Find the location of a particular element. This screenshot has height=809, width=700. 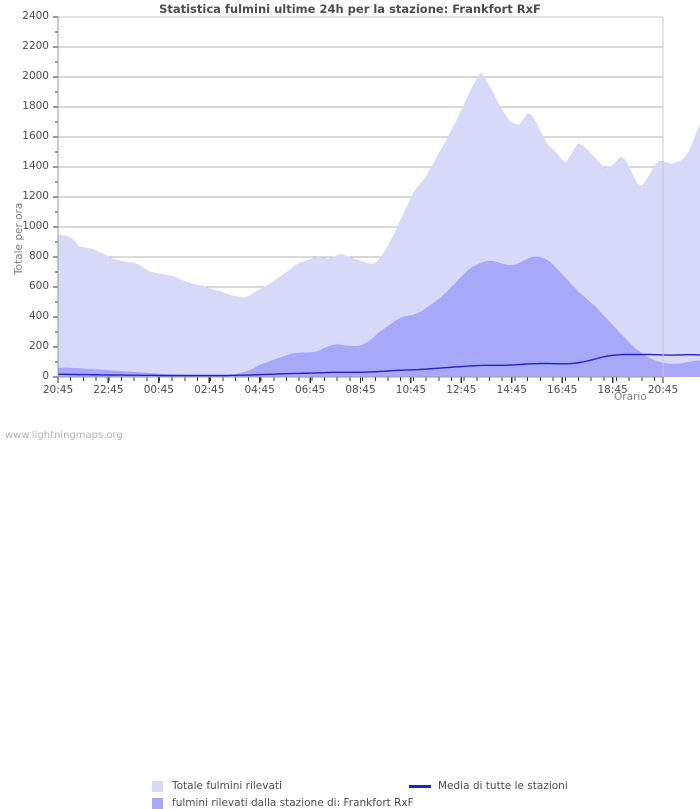

y-tick-label: 800 is located at coordinates (38, 256).